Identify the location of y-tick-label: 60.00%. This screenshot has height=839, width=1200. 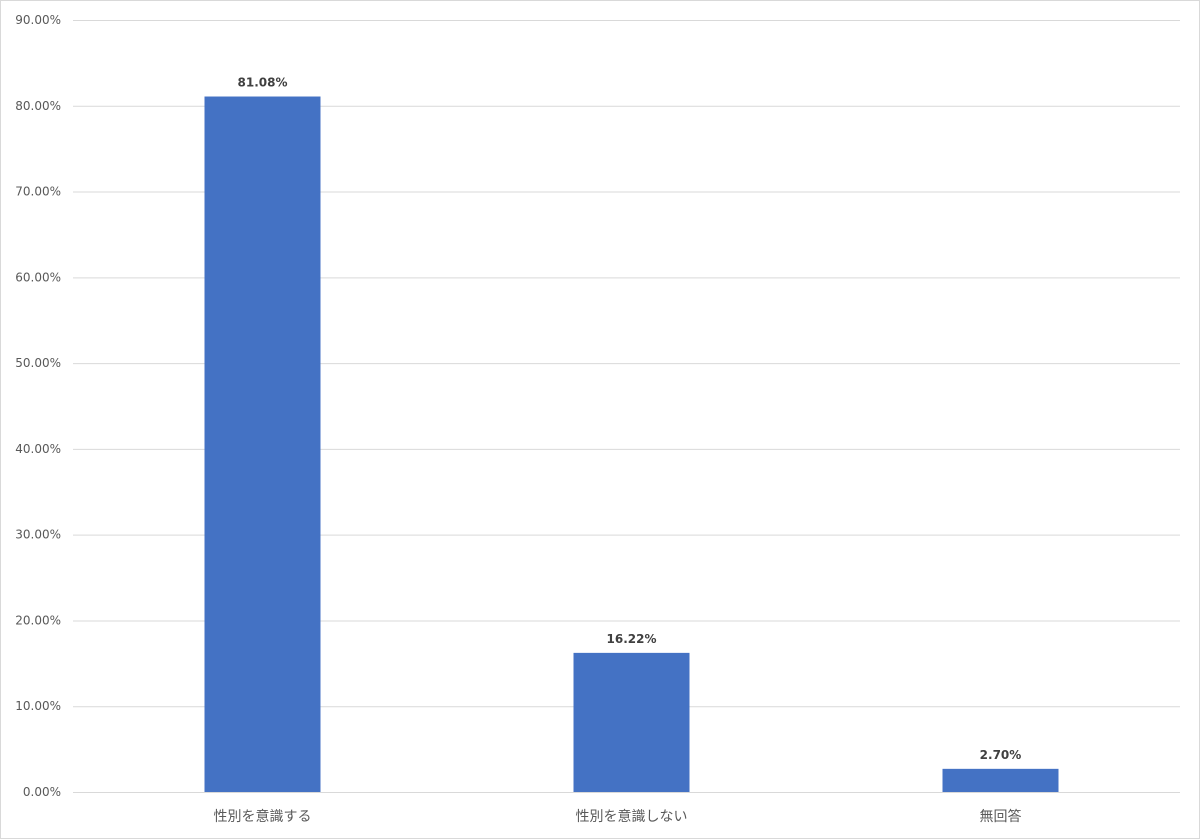
(38, 277).